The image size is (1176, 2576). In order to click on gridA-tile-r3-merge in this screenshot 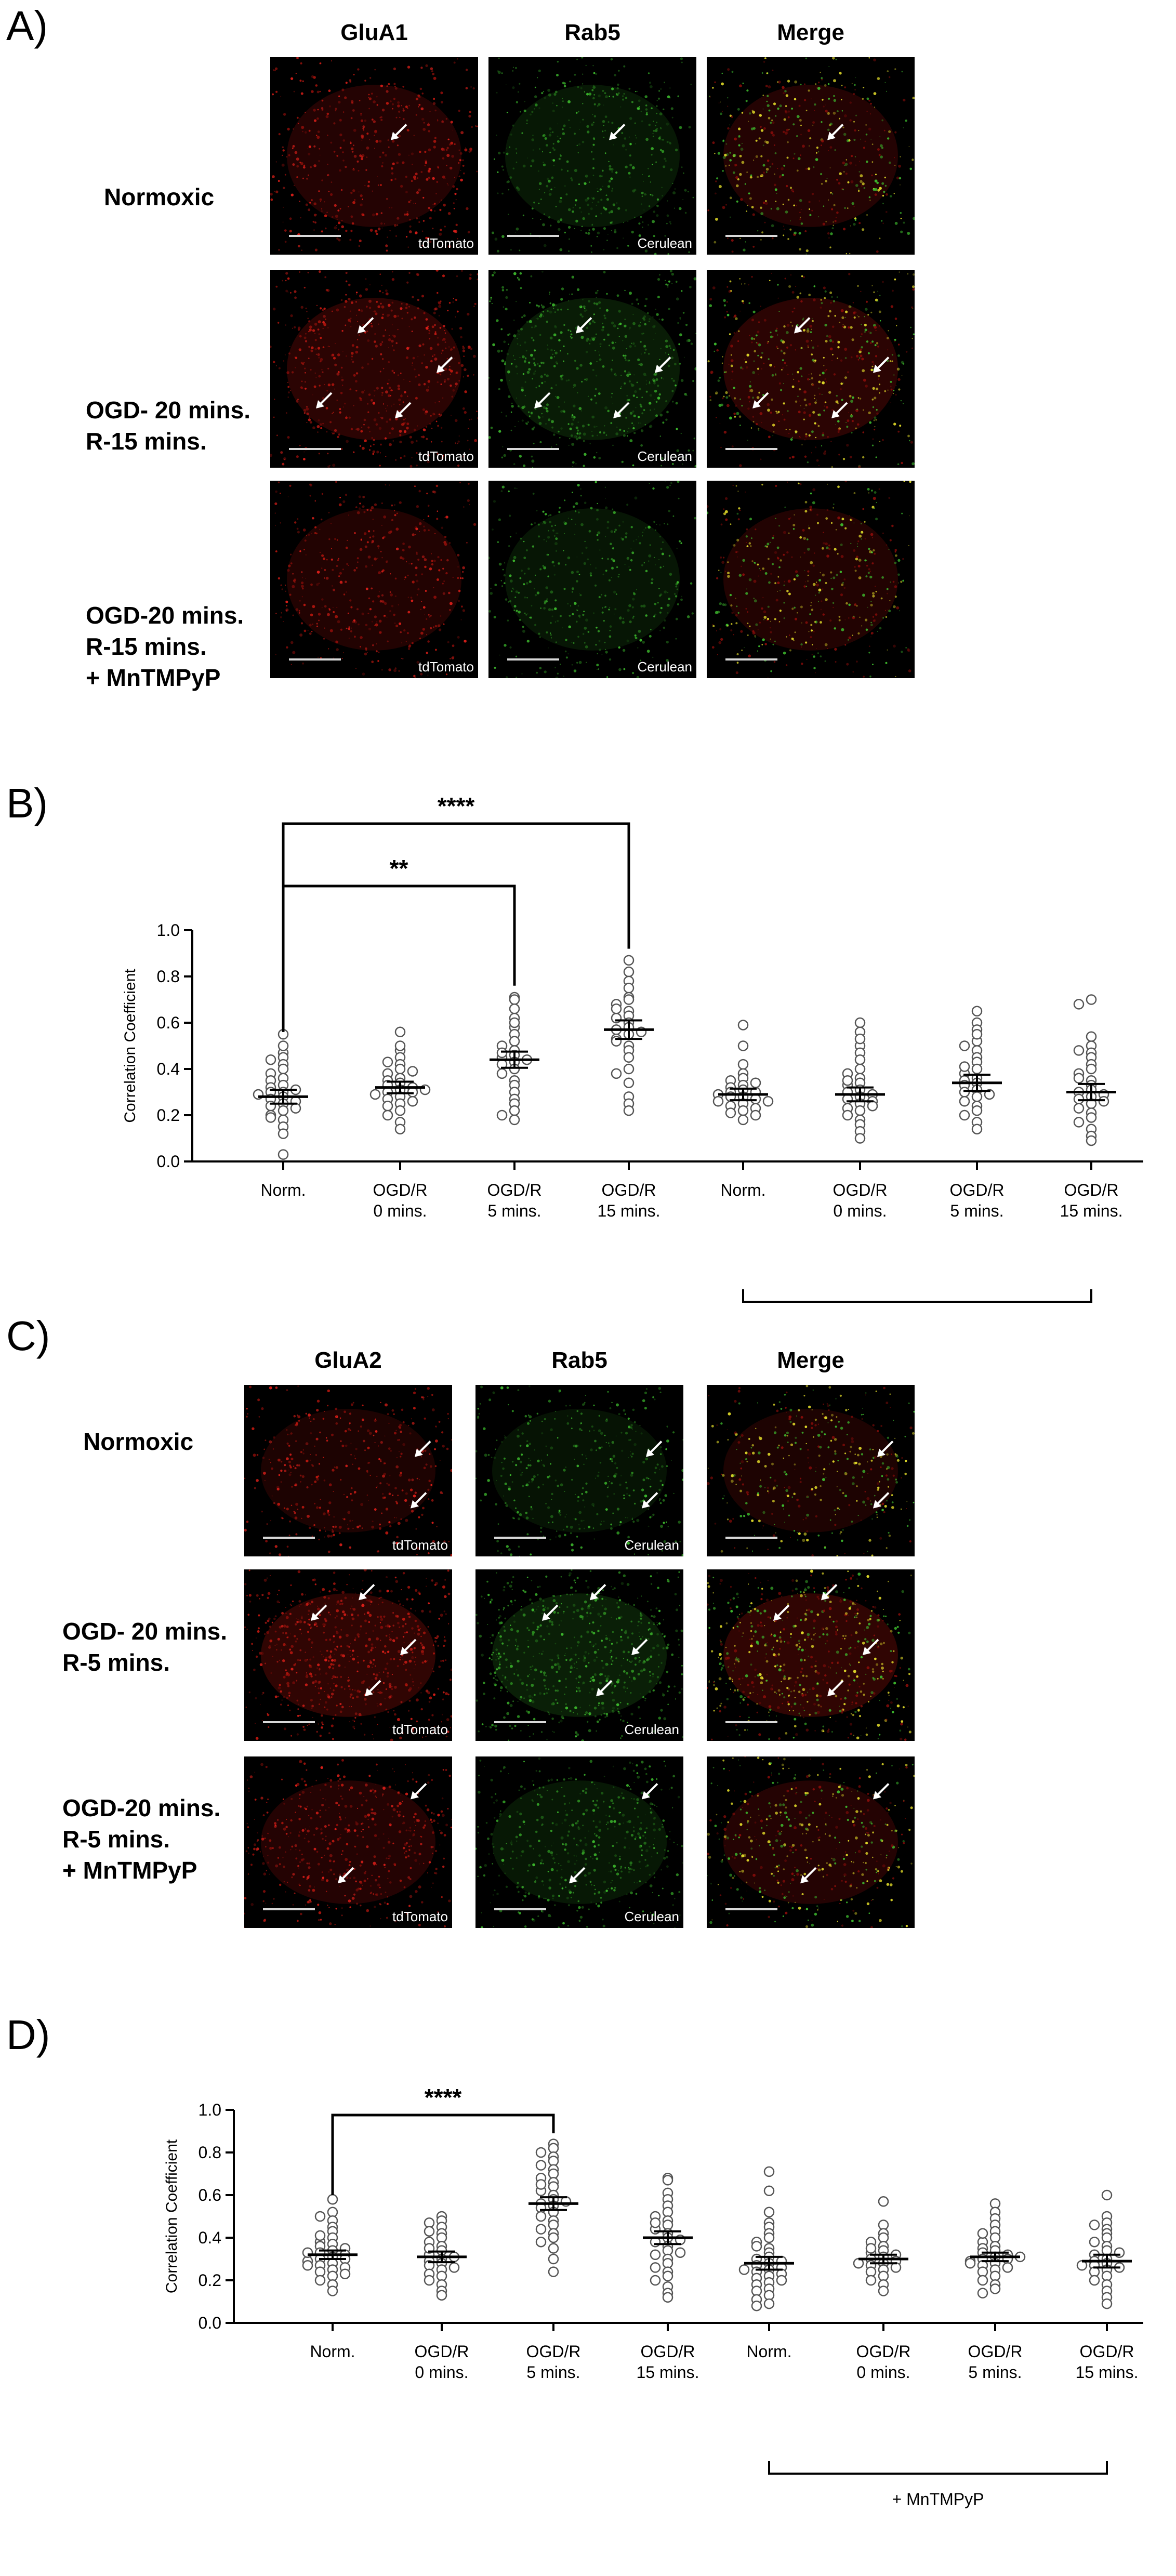, I will do `click(811, 579)`.